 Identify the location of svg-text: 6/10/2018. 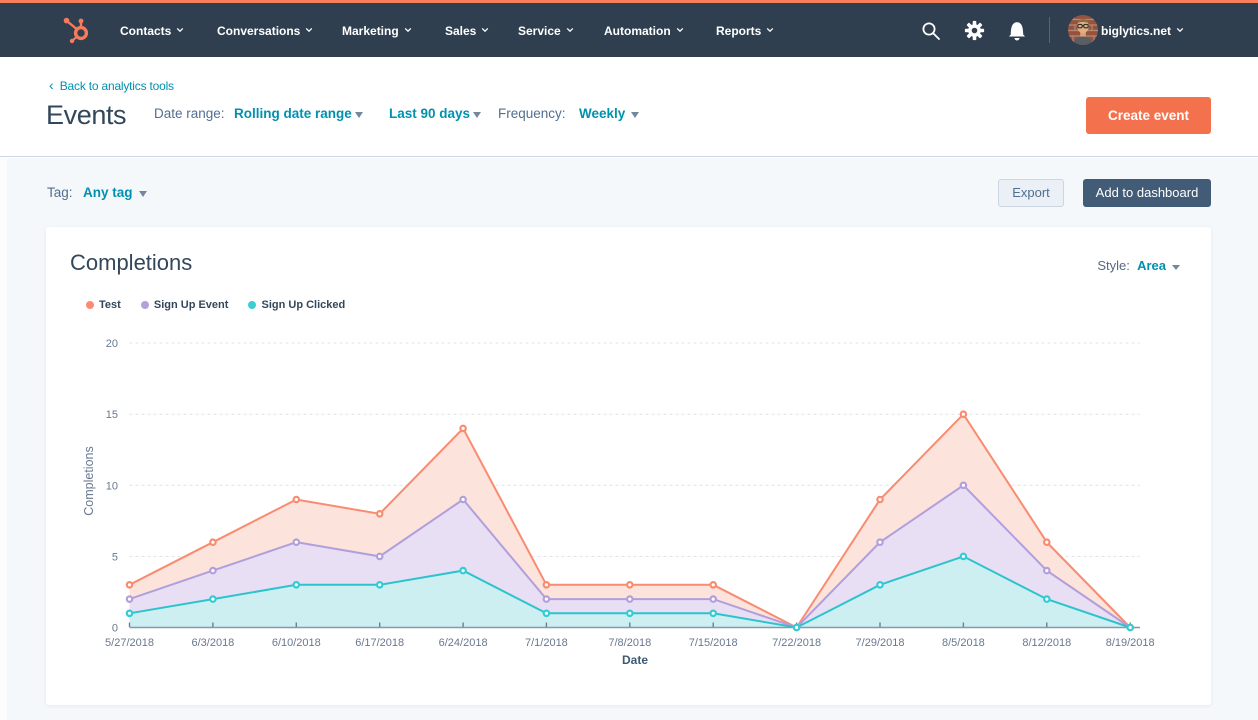
(296, 643).